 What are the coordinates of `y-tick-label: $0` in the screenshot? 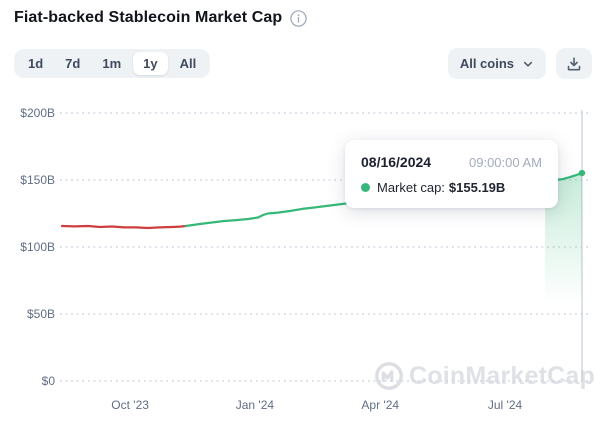 It's located at (48, 381).